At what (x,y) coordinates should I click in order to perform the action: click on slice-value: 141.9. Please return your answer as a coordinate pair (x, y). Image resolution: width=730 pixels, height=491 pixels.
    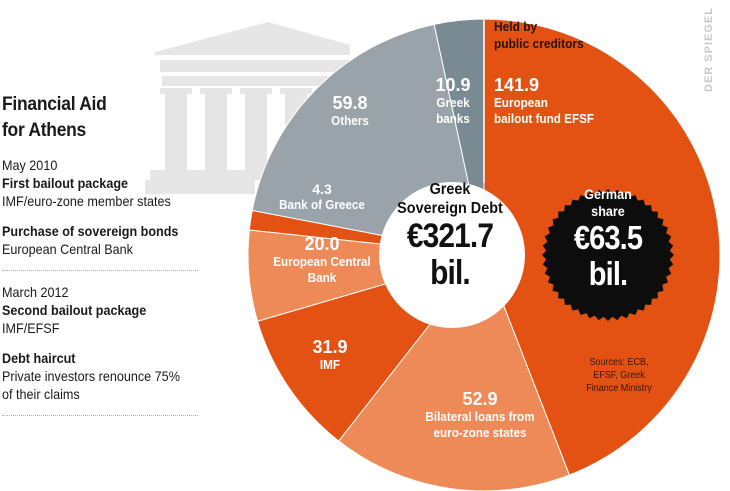
    Looking at the image, I should click on (517, 85).